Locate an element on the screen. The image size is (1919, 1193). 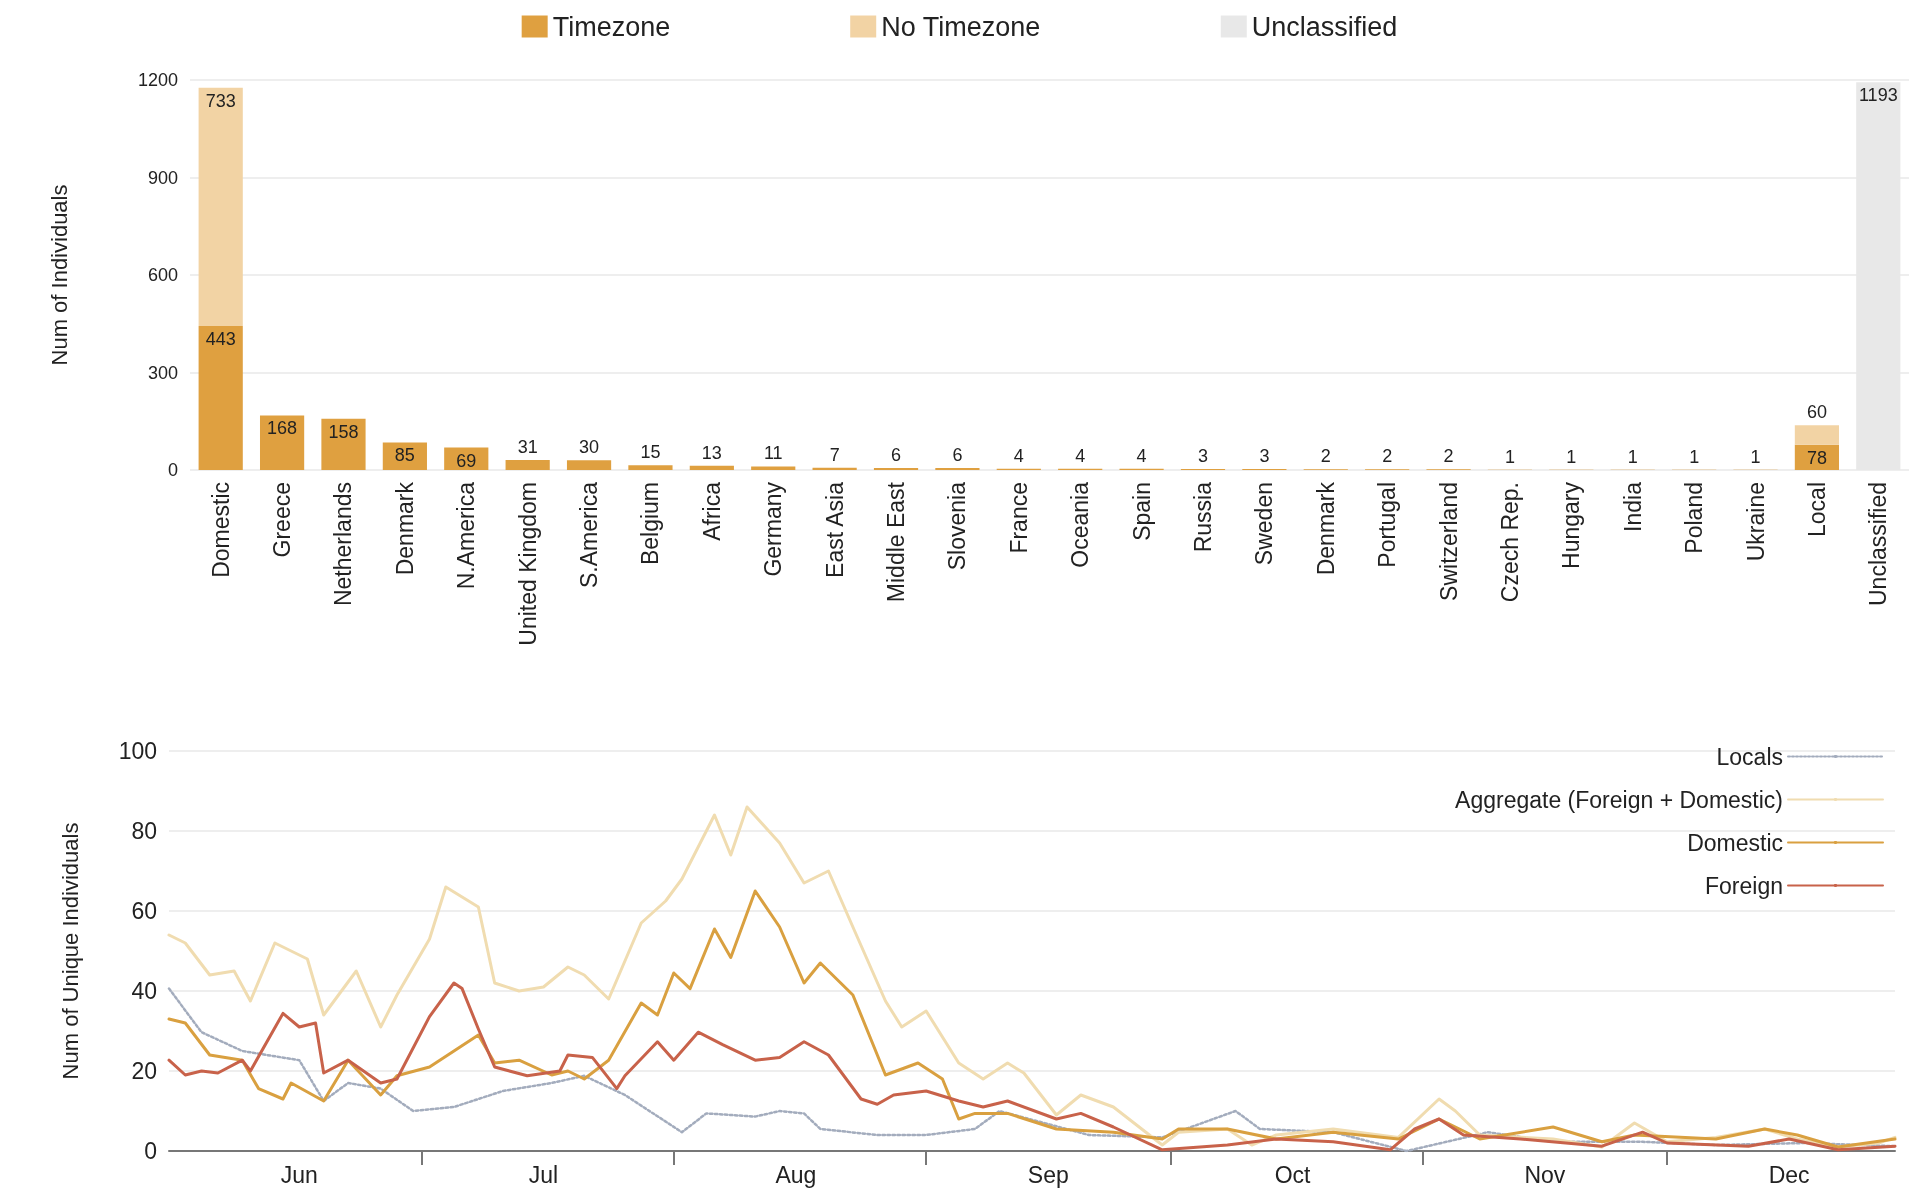
y-tick-label: 900 is located at coordinates (162, 177).